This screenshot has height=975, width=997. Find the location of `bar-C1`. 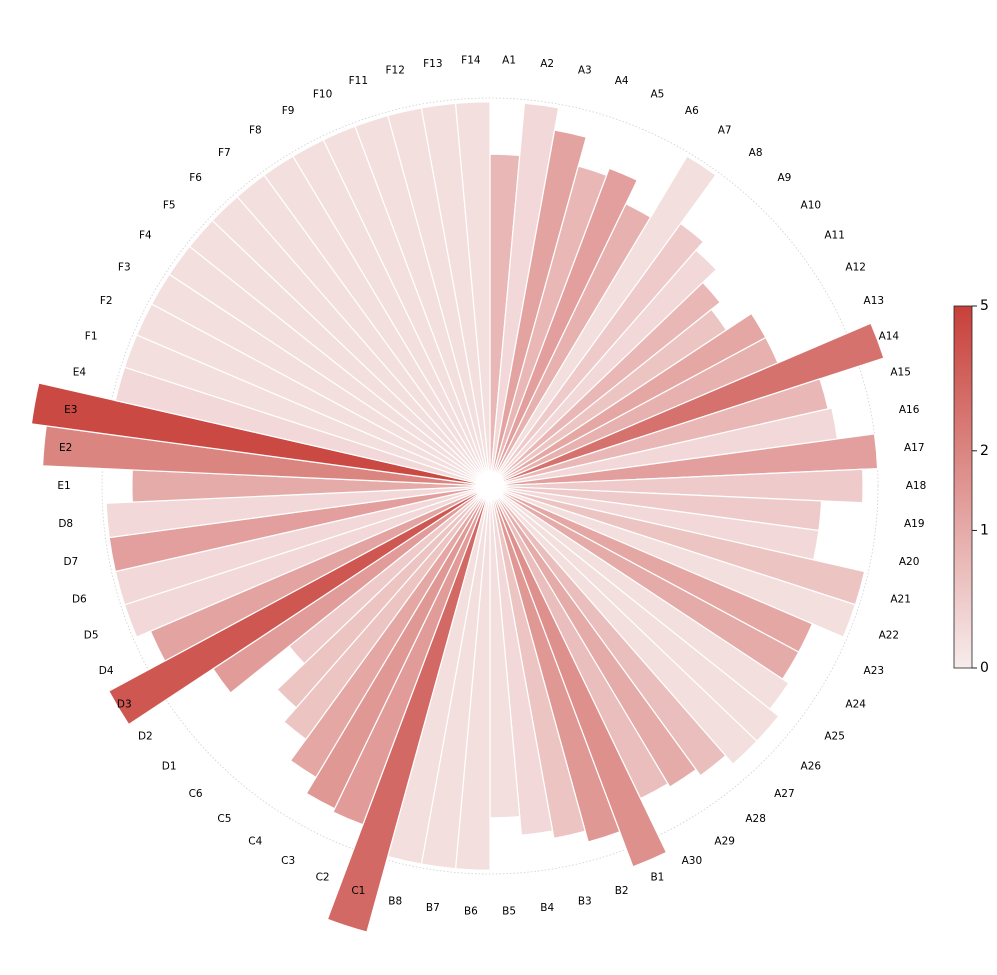

bar-C1 is located at coordinates (407, 715).